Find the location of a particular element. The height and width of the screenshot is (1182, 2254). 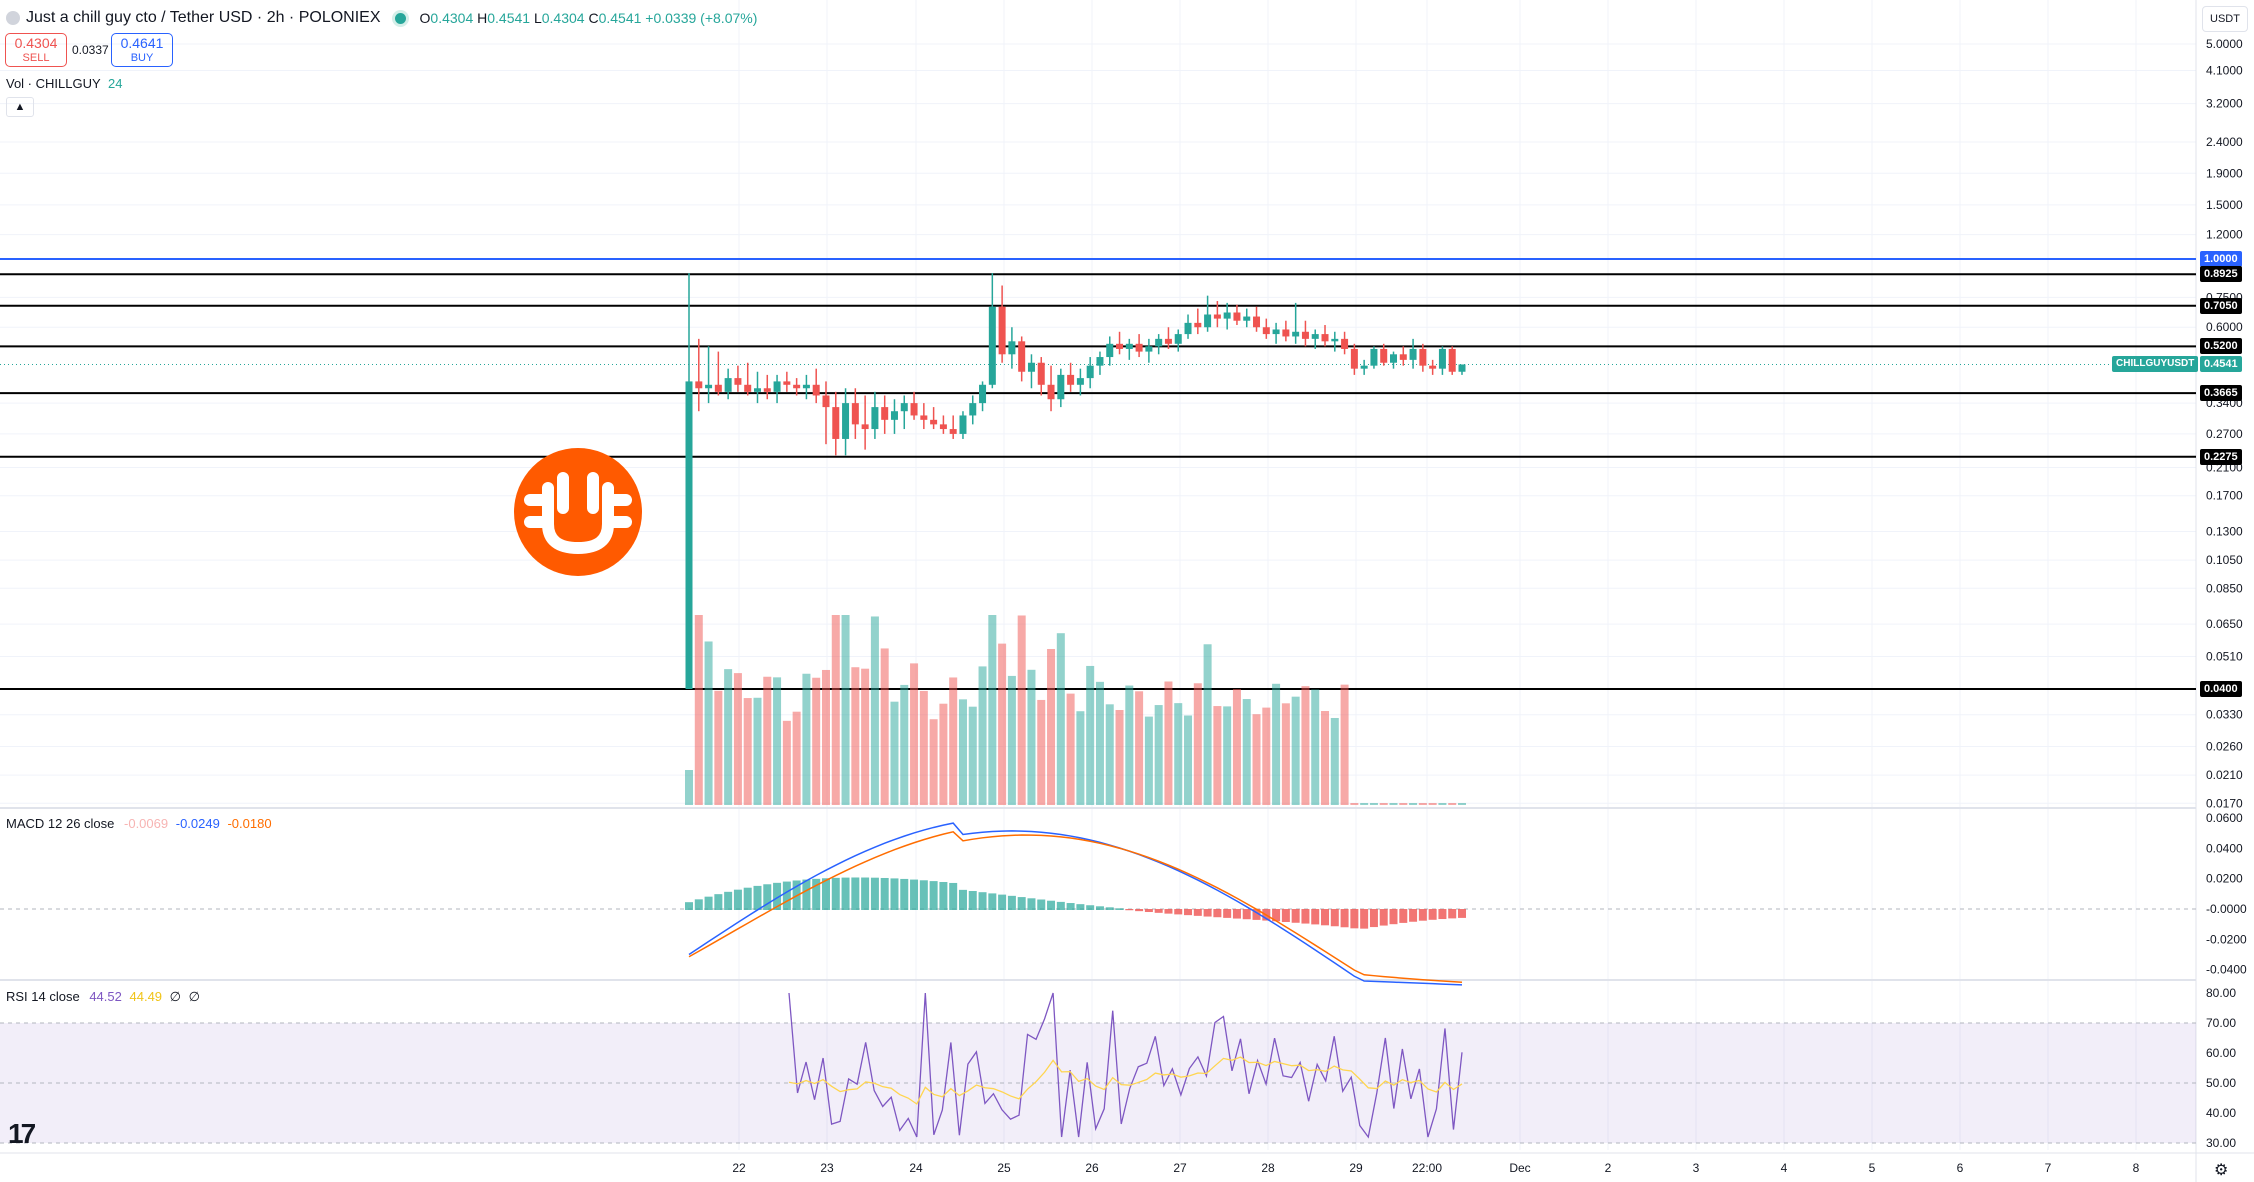

volume-legend-value: 24 is located at coordinates (115, 83).